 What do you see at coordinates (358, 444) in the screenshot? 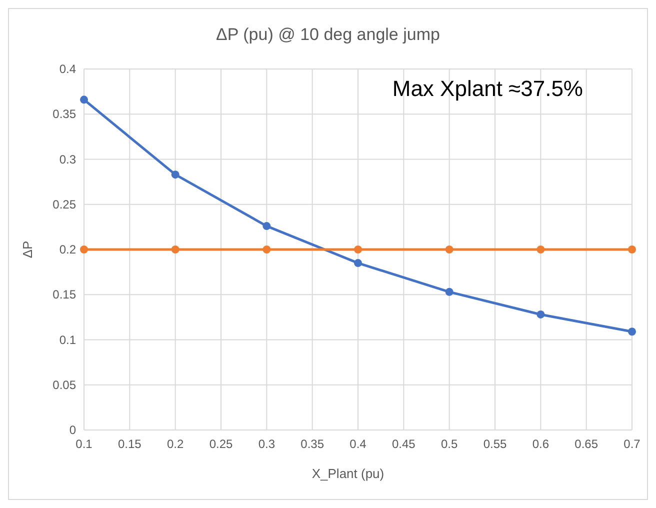
I see `x-tick-label: 0.4` at bounding box center [358, 444].